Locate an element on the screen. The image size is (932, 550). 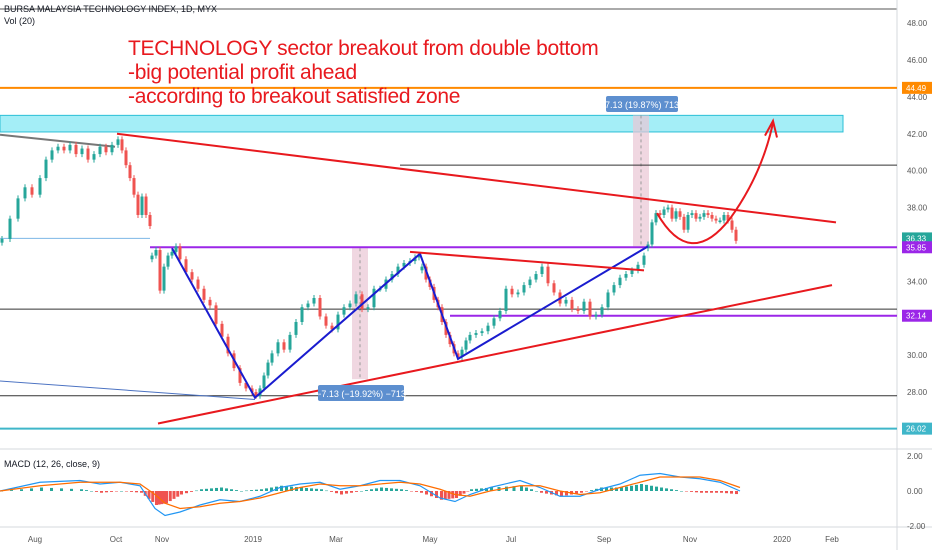
time-axis: Aug Oct Nov 2019 Mar May Jul Sep Nov 2020 Feb is located at coordinates (434, 539).